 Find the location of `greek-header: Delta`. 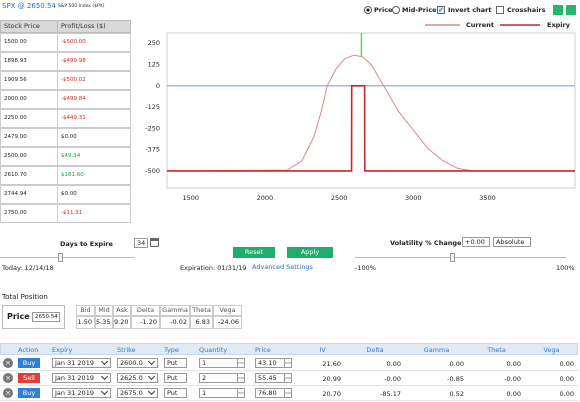

greek-header: Delta is located at coordinates (145, 310).